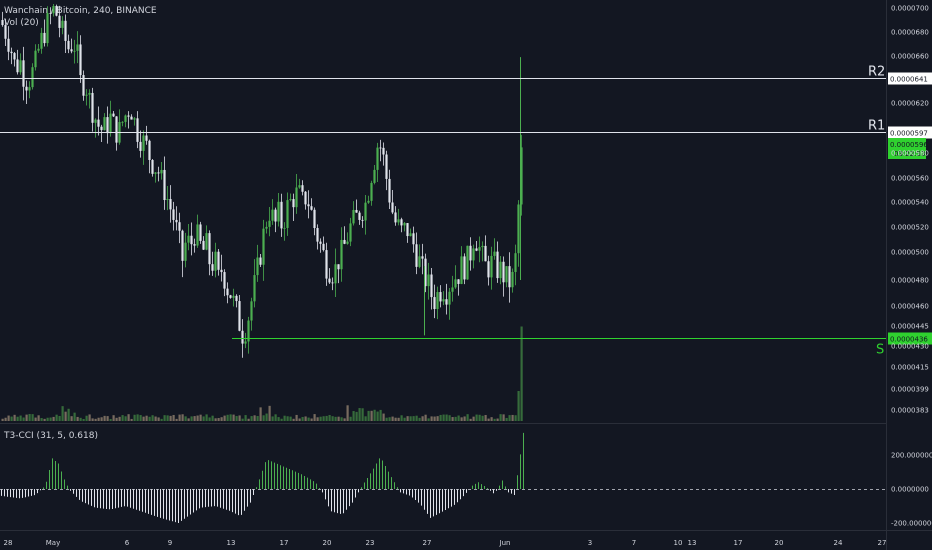  What do you see at coordinates (445, 543) in the screenshot?
I see `time-axis: 28 May 6 9 13 17 20 23 27 Jun 3 7 10 13 17 20 24 27` at bounding box center [445, 543].